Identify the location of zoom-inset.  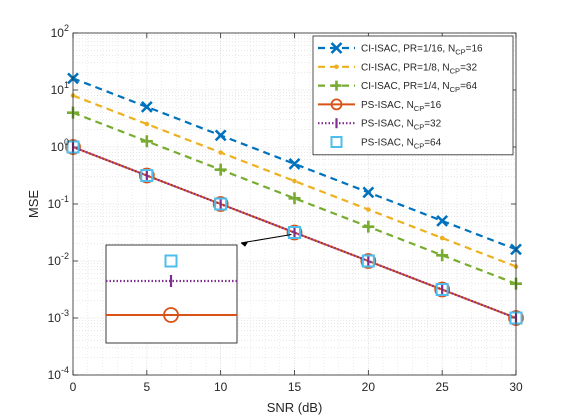
(198, 289).